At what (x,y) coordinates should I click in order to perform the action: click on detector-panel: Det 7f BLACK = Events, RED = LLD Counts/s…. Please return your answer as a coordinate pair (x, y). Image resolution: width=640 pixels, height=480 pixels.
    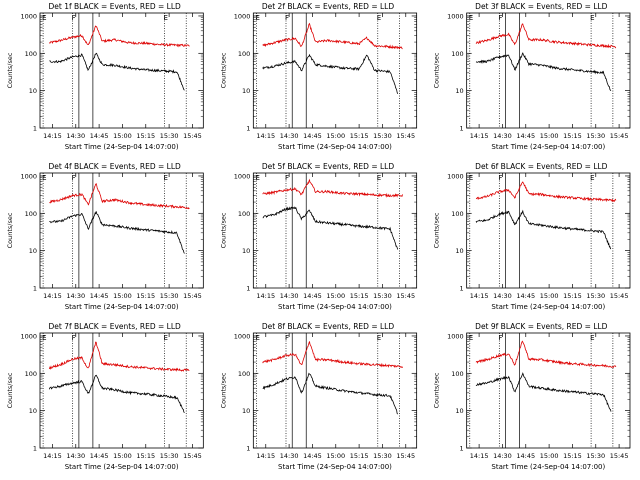
    Looking at the image, I should click on (105, 396).